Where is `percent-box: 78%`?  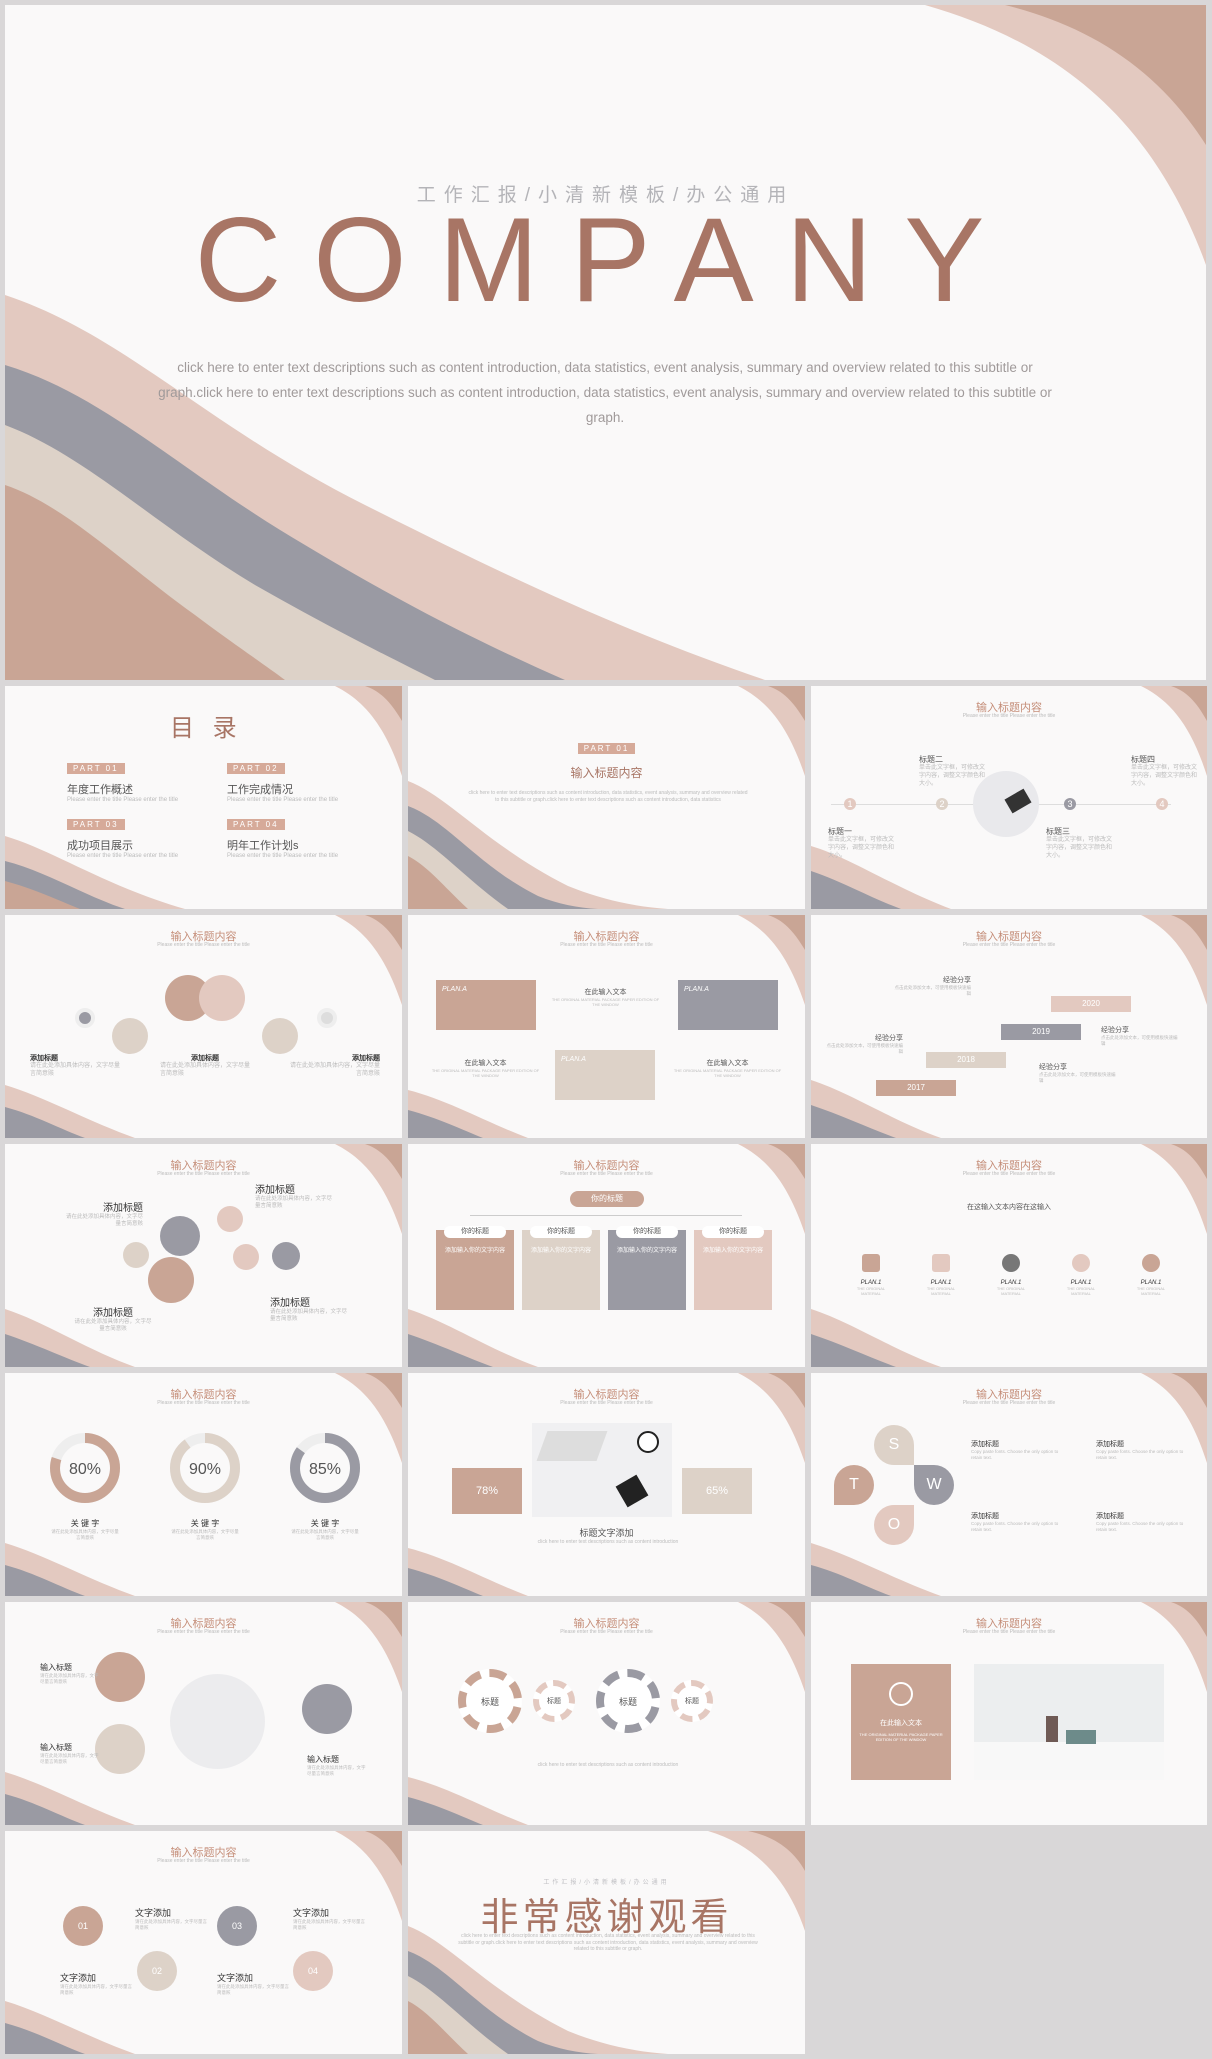 percent-box: 78% is located at coordinates (487, 1491).